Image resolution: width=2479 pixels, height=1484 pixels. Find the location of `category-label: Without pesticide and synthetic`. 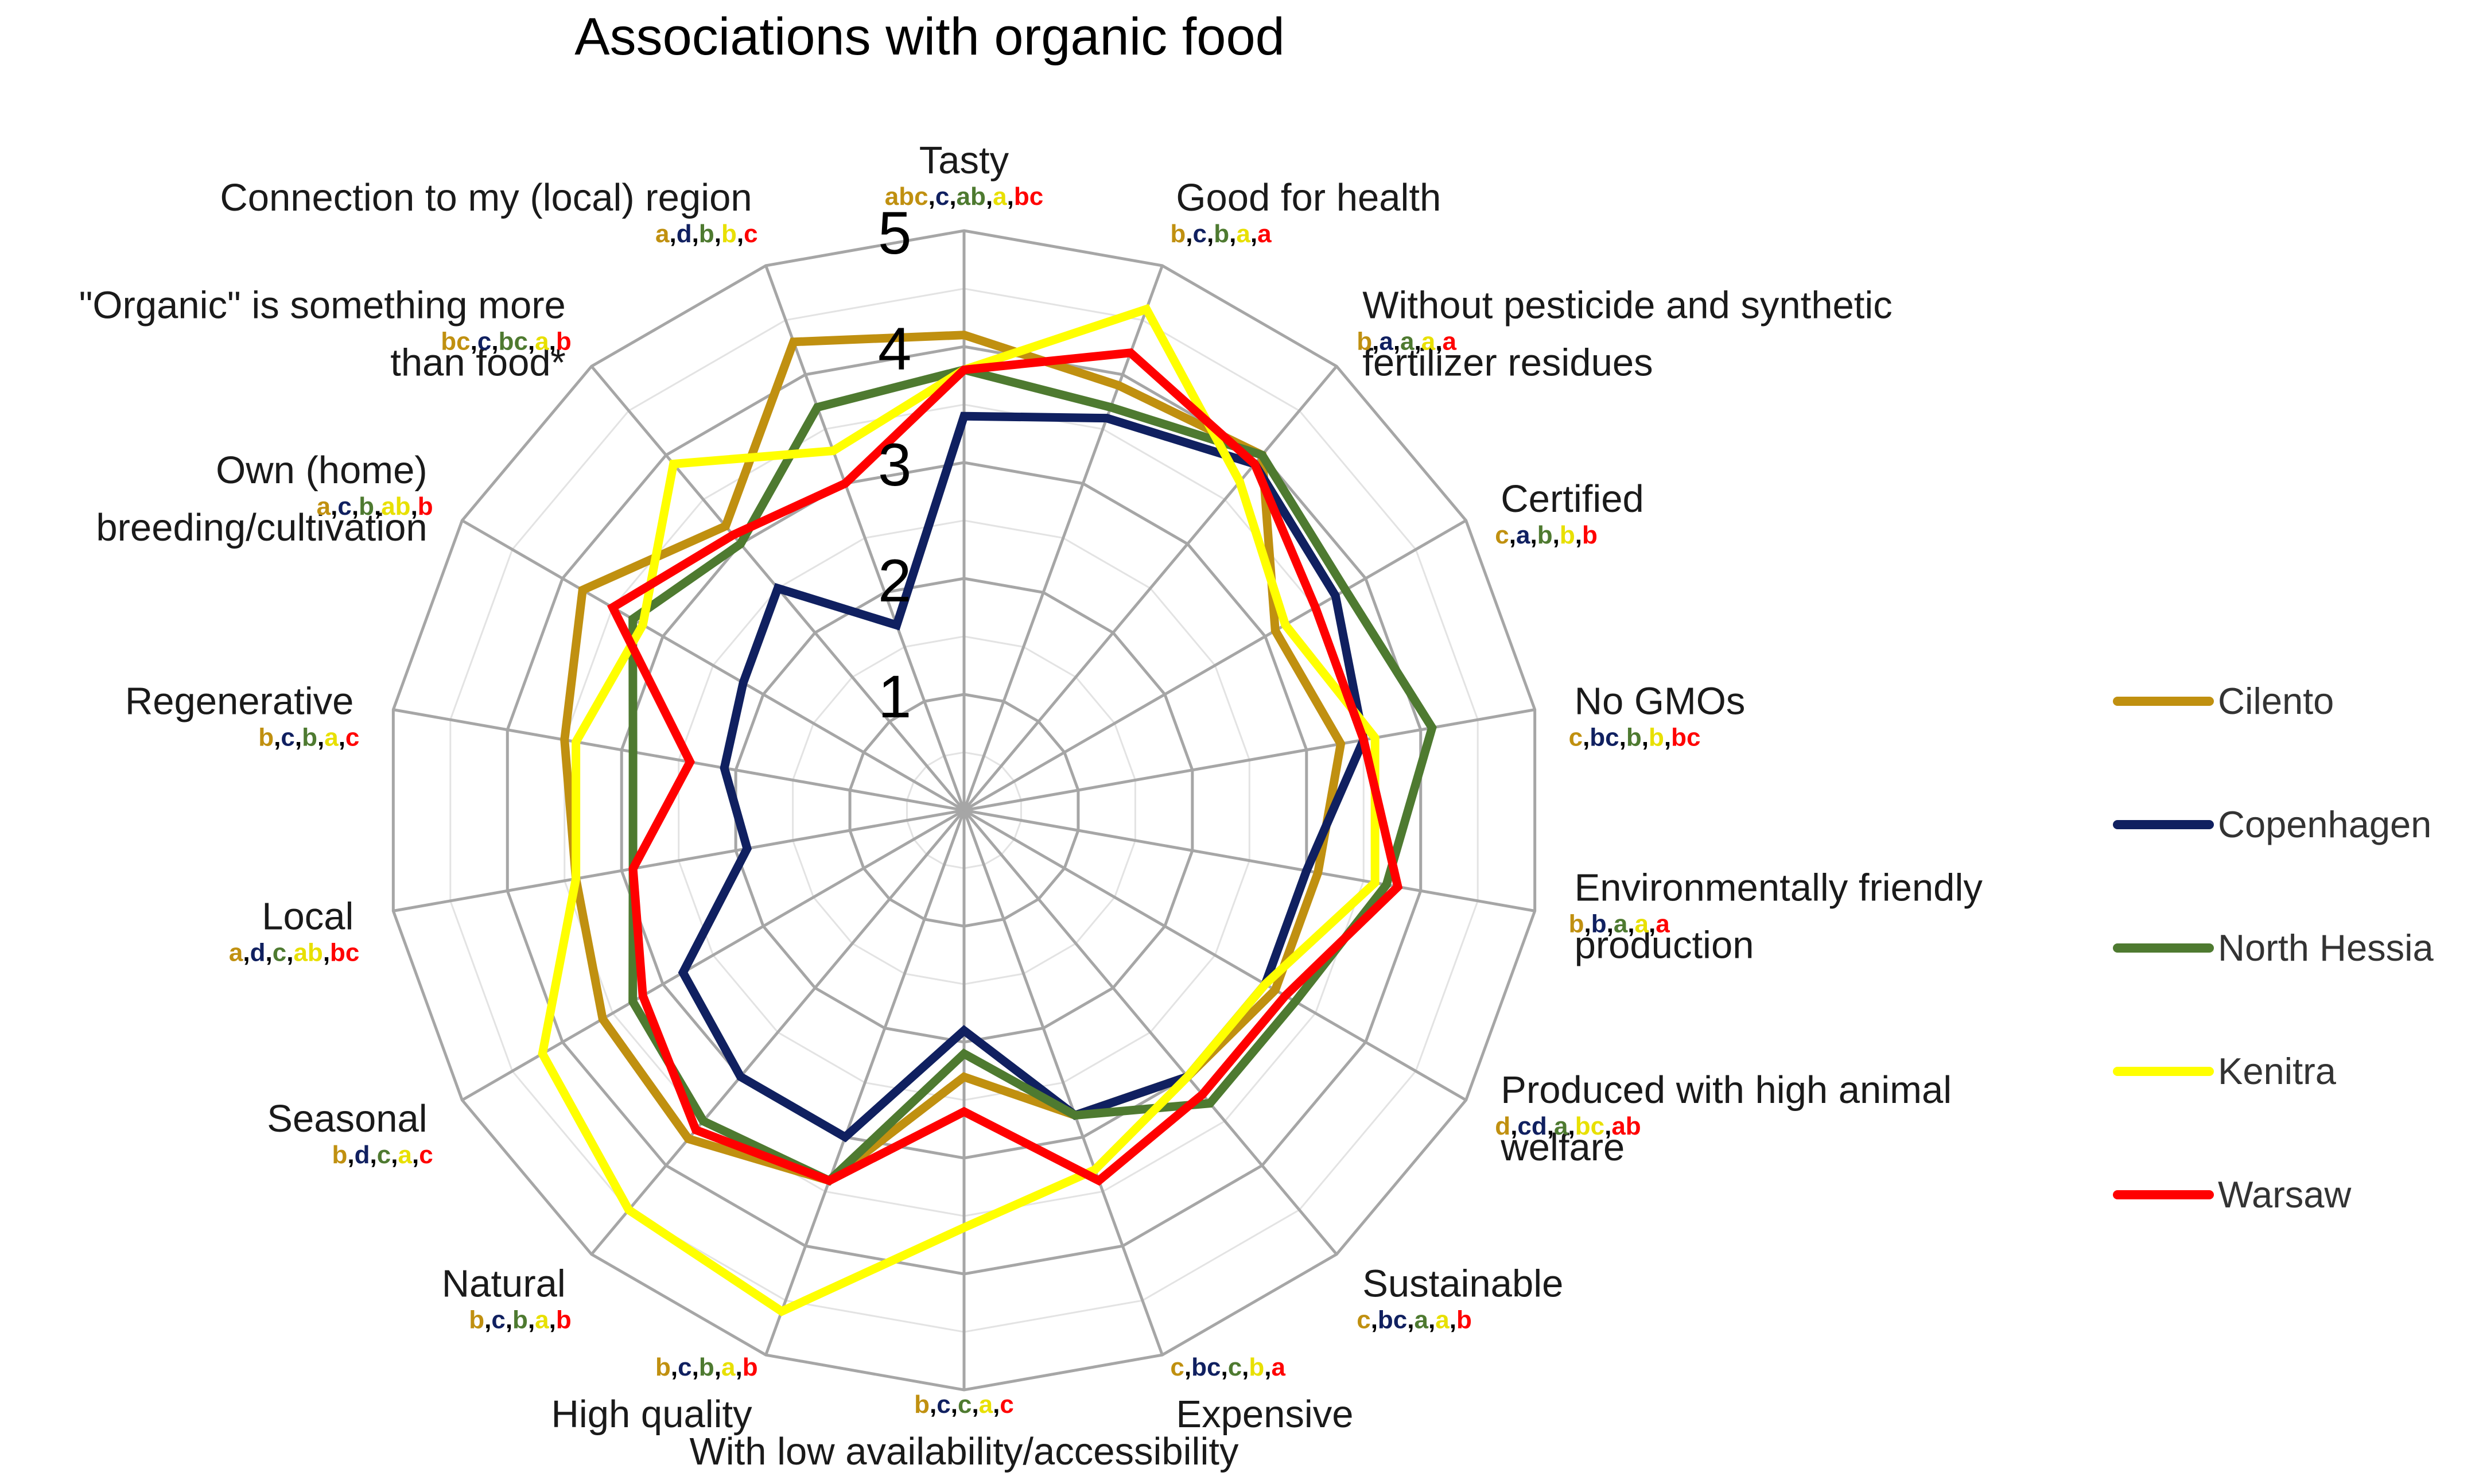

category-label: Without pesticide and synthetic is located at coordinates (1628, 305).